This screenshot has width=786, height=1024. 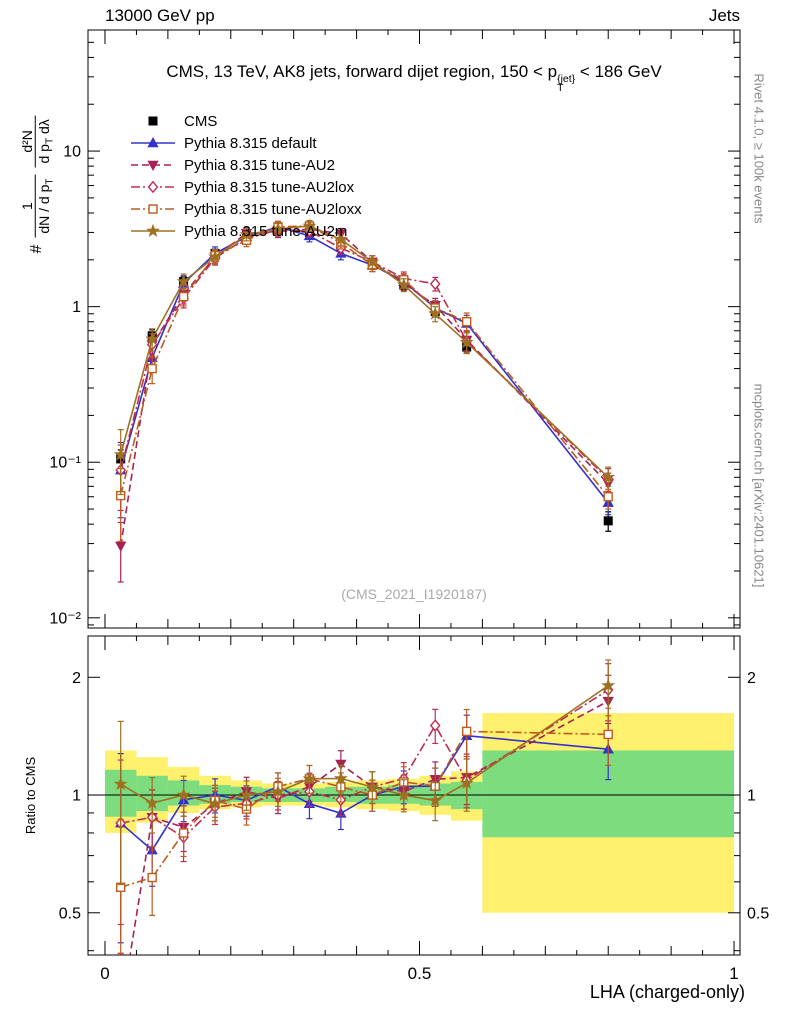 I want to click on pt-jet-supsub: {jet} T, so click(x=566, y=83).